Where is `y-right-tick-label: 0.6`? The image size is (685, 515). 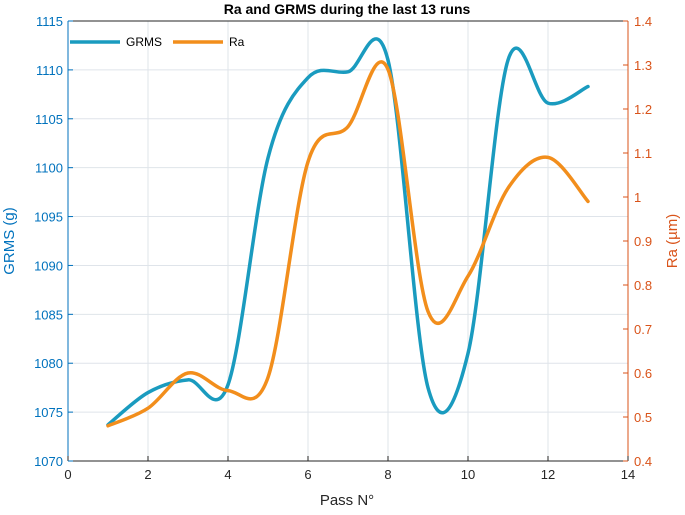
y-right-tick-label: 0.6 is located at coordinates (643, 373).